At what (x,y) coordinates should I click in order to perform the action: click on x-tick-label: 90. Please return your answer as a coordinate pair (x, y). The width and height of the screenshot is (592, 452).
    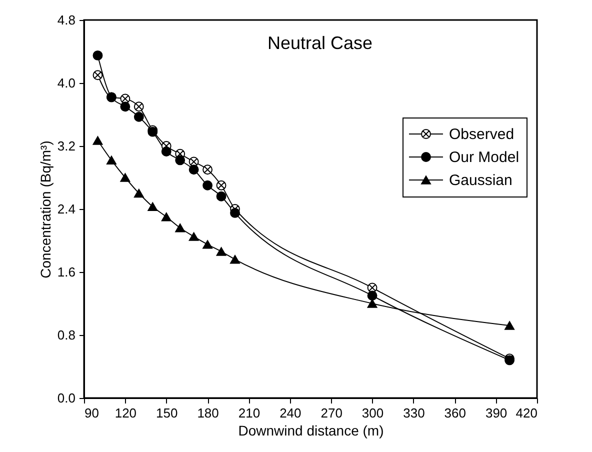
    Looking at the image, I should click on (91, 413).